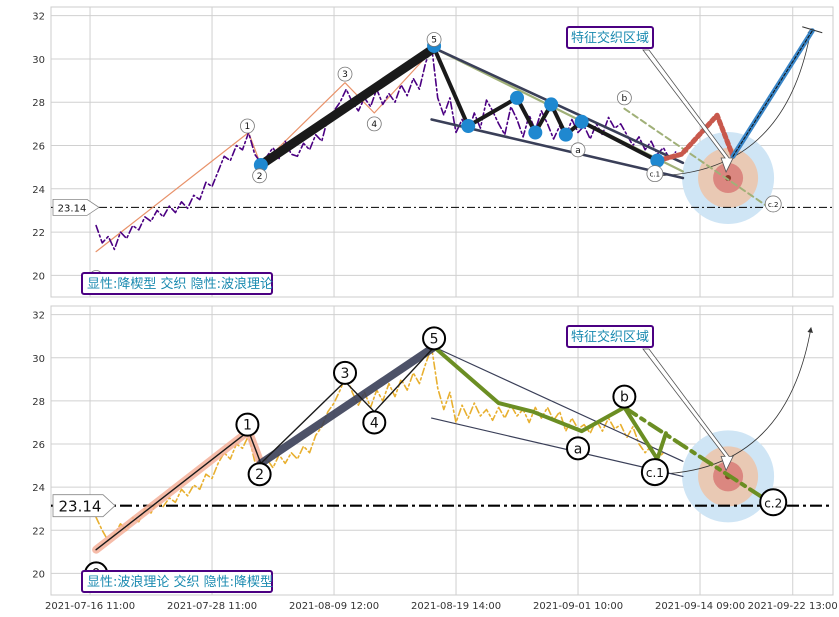  Describe the element at coordinates (772, 93) in the screenshot. I see `projection-blue-core` at that location.